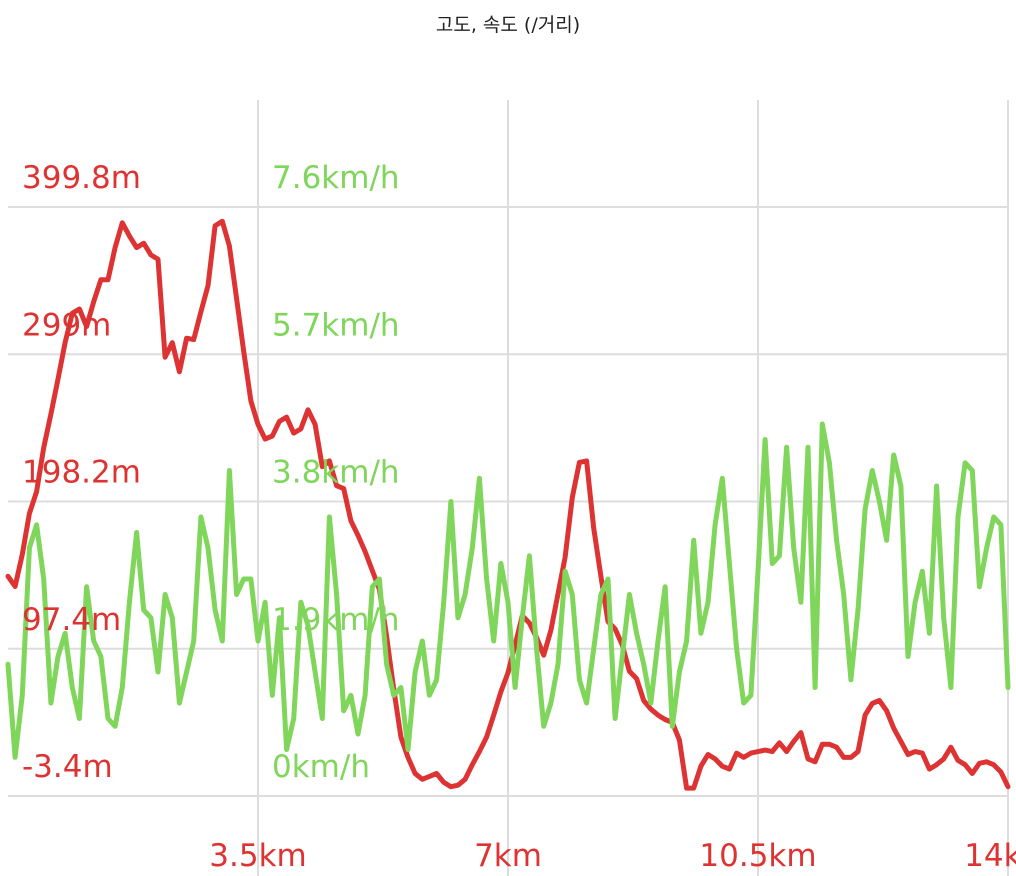  What do you see at coordinates (336, 178) in the screenshot?
I see `y-right-tick-label: 7.6km/h` at bounding box center [336, 178].